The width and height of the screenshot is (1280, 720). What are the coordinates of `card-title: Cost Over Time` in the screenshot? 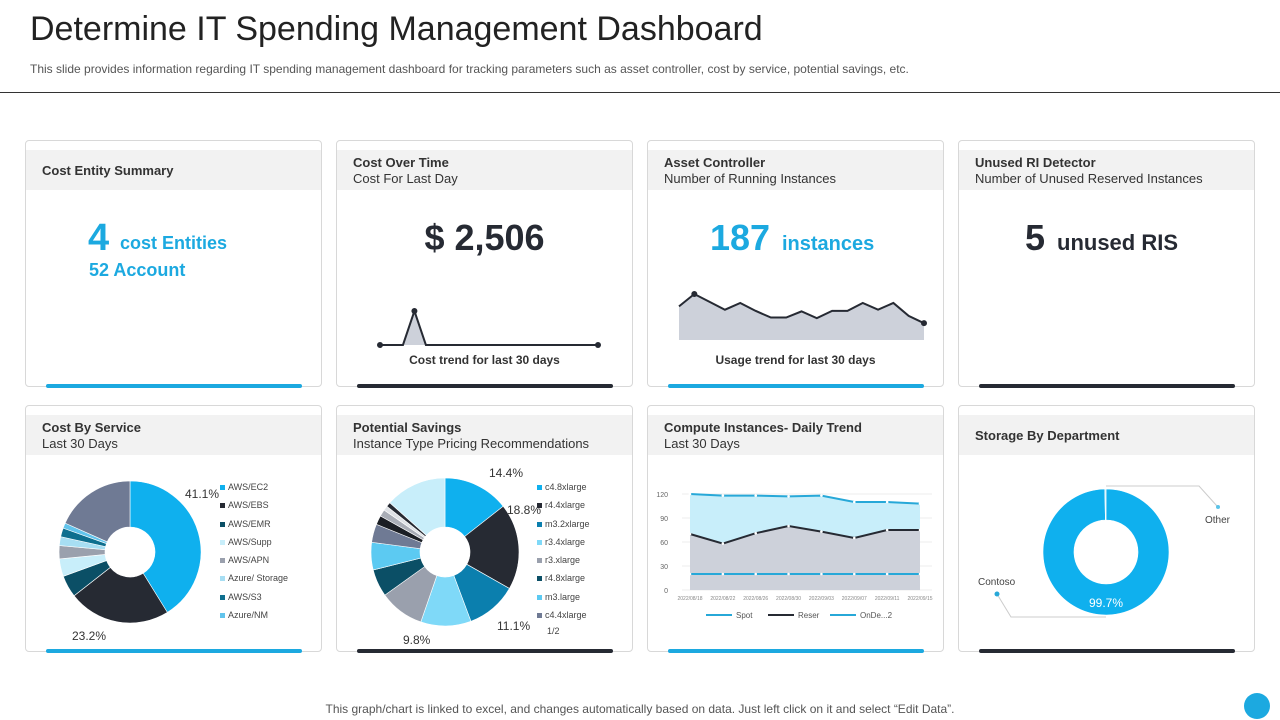 It's located at (401, 162).